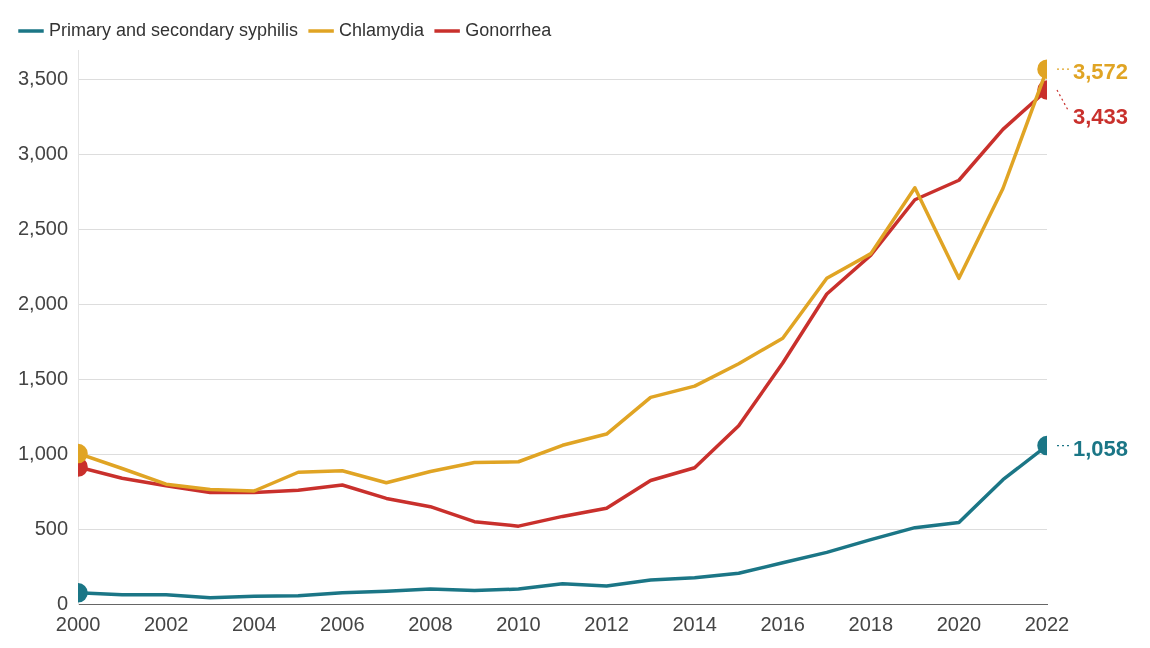 The width and height of the screenshot is (1150, 648). What do you see at coordinates (174, 29) in the screenshot?
I see `legend-label: Primary and secondary syphilis` at bounding box center [174, 29].